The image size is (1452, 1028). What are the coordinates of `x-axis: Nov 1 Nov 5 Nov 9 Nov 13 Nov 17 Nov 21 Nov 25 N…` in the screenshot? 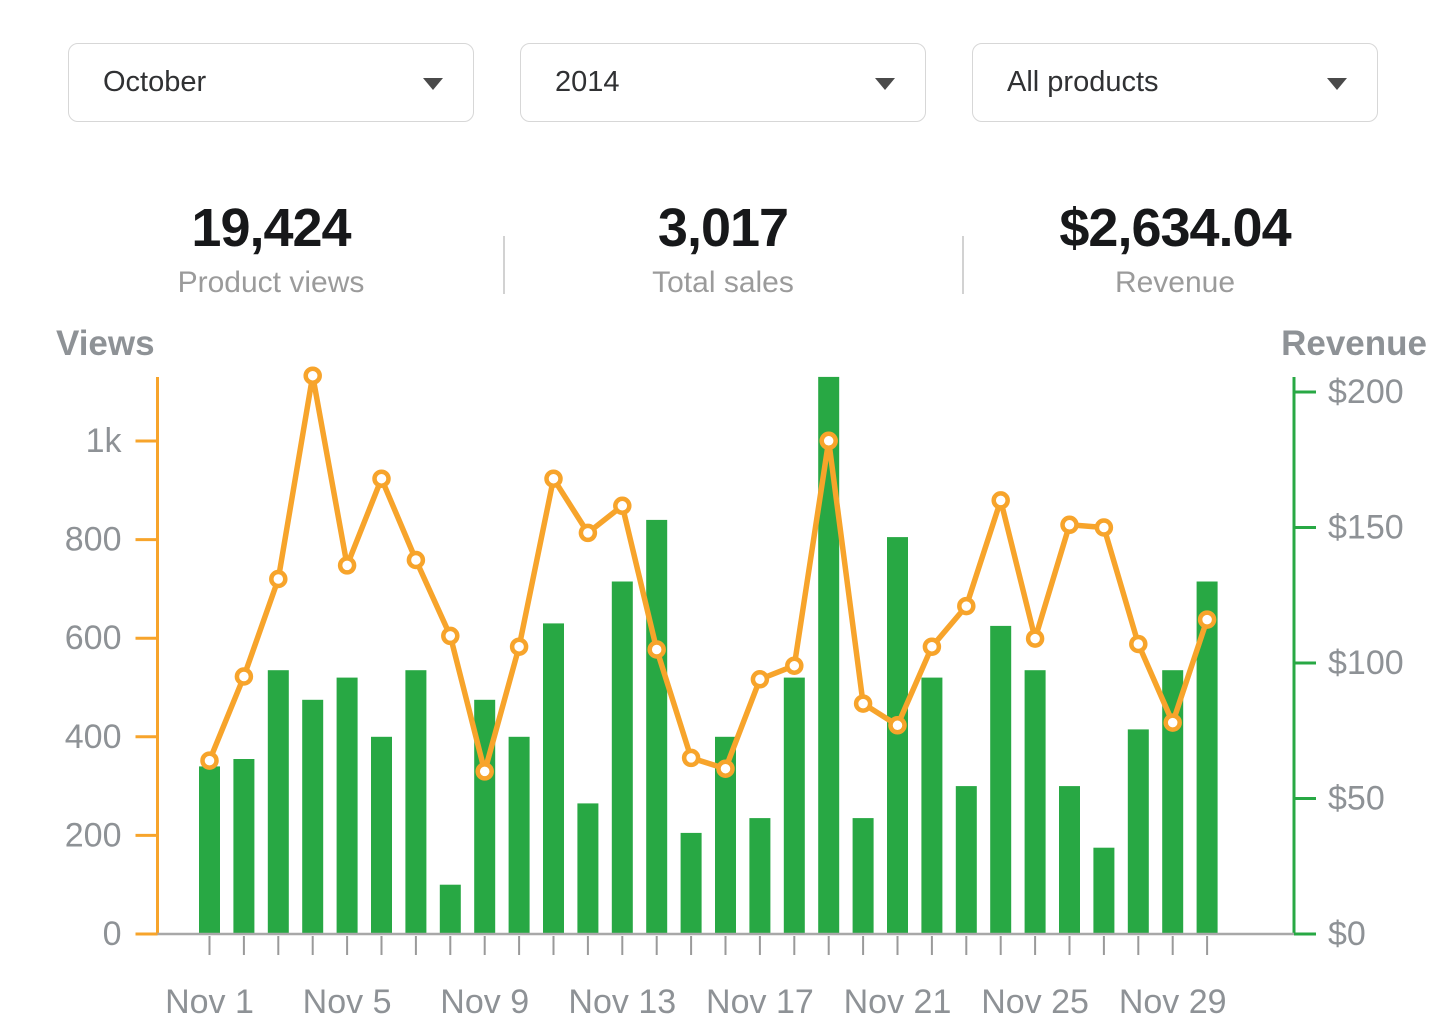 It's located at (725, 976).